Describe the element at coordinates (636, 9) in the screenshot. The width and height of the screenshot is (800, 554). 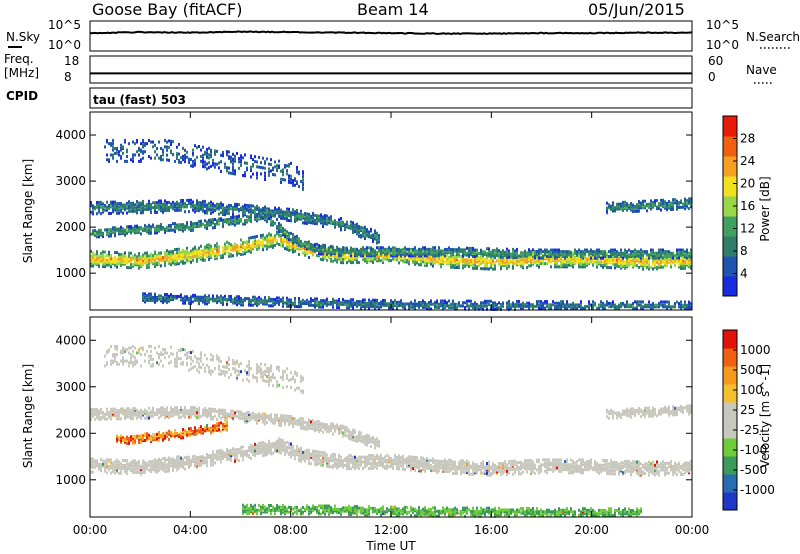
I see `date-title: 05/Jun/2015` at that location.